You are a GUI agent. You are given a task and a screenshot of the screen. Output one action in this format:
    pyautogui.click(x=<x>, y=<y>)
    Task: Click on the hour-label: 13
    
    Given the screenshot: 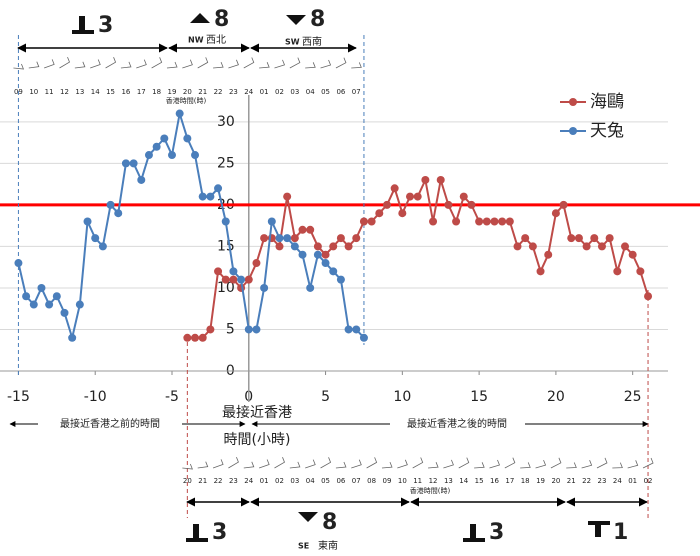 What is the action you would take?
    pyautogui.click(x=448, y=481)
    